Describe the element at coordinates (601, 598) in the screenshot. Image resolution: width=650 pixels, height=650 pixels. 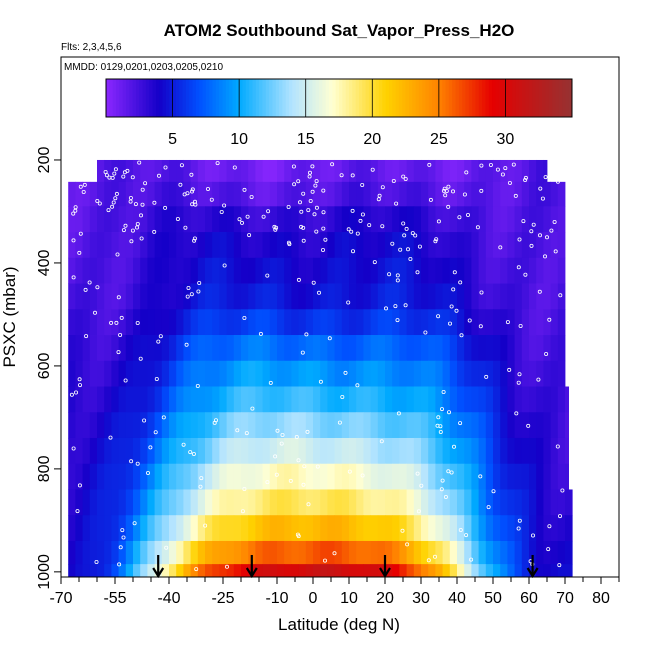
I see `x-tick-label: 80` at that location.